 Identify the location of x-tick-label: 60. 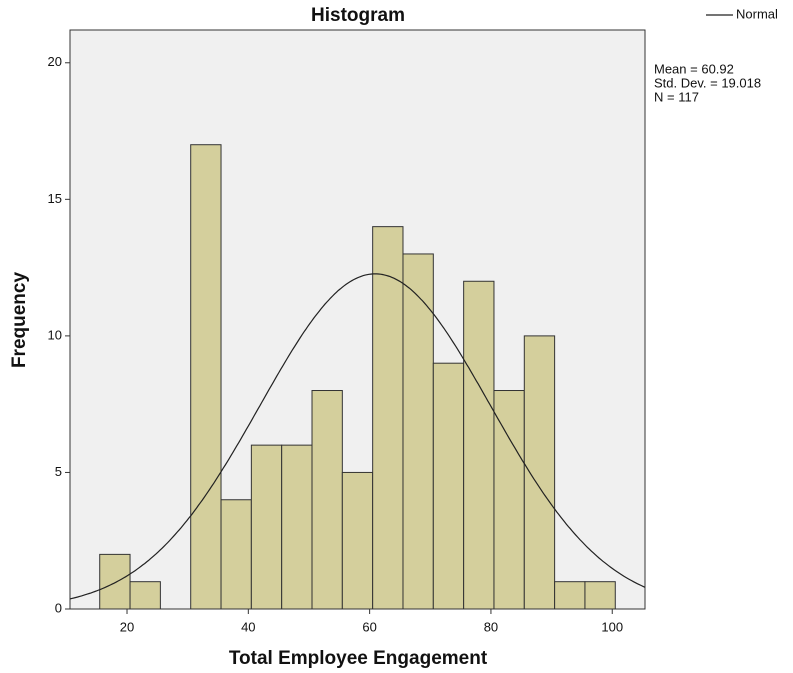
(369, 626).